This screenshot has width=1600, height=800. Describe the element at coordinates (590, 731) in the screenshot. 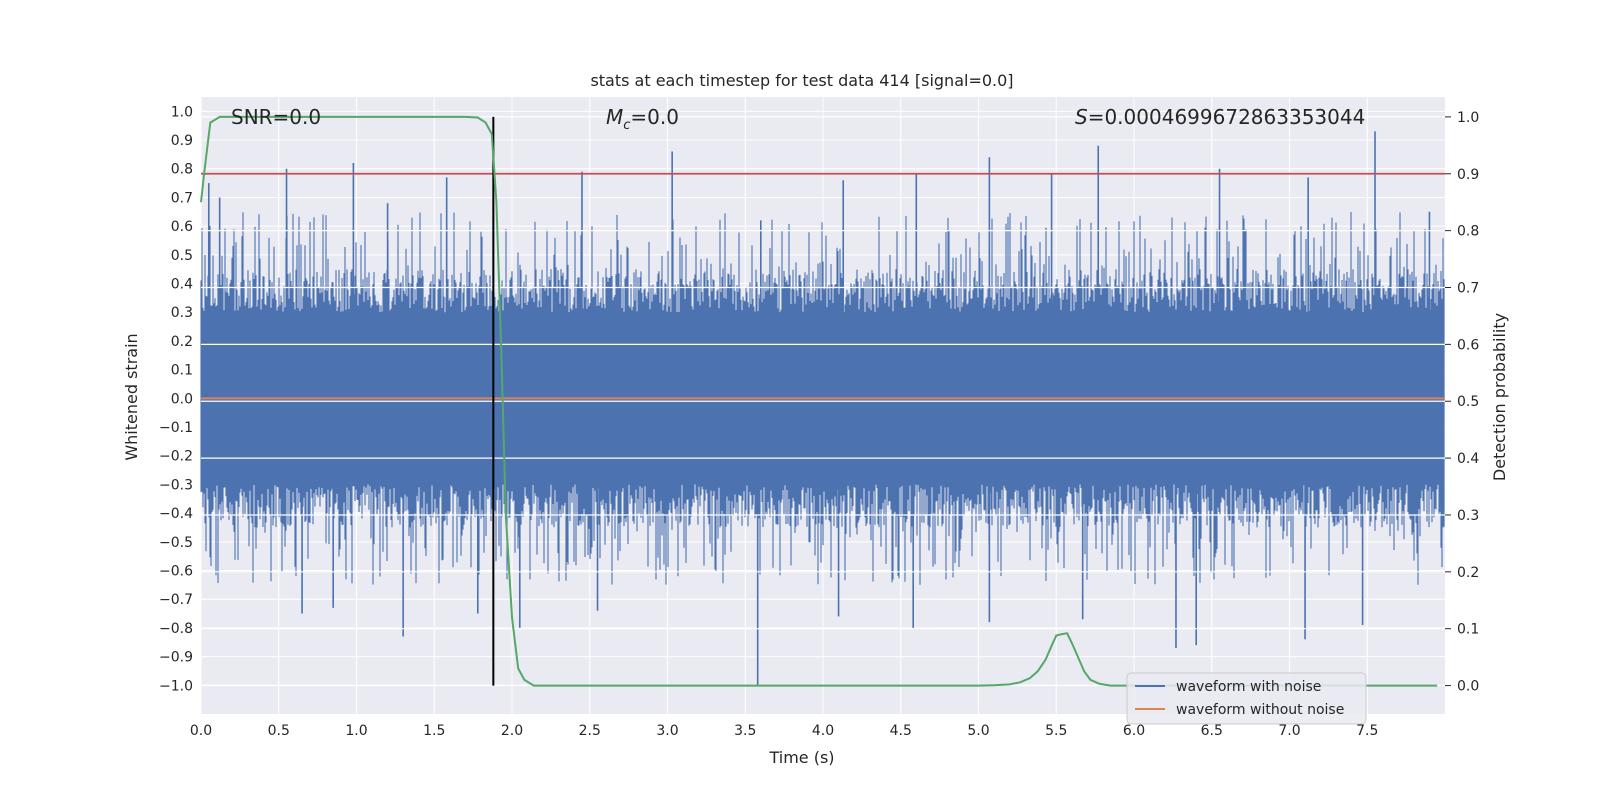

I see `x-tick-label: 2.5` at that location.